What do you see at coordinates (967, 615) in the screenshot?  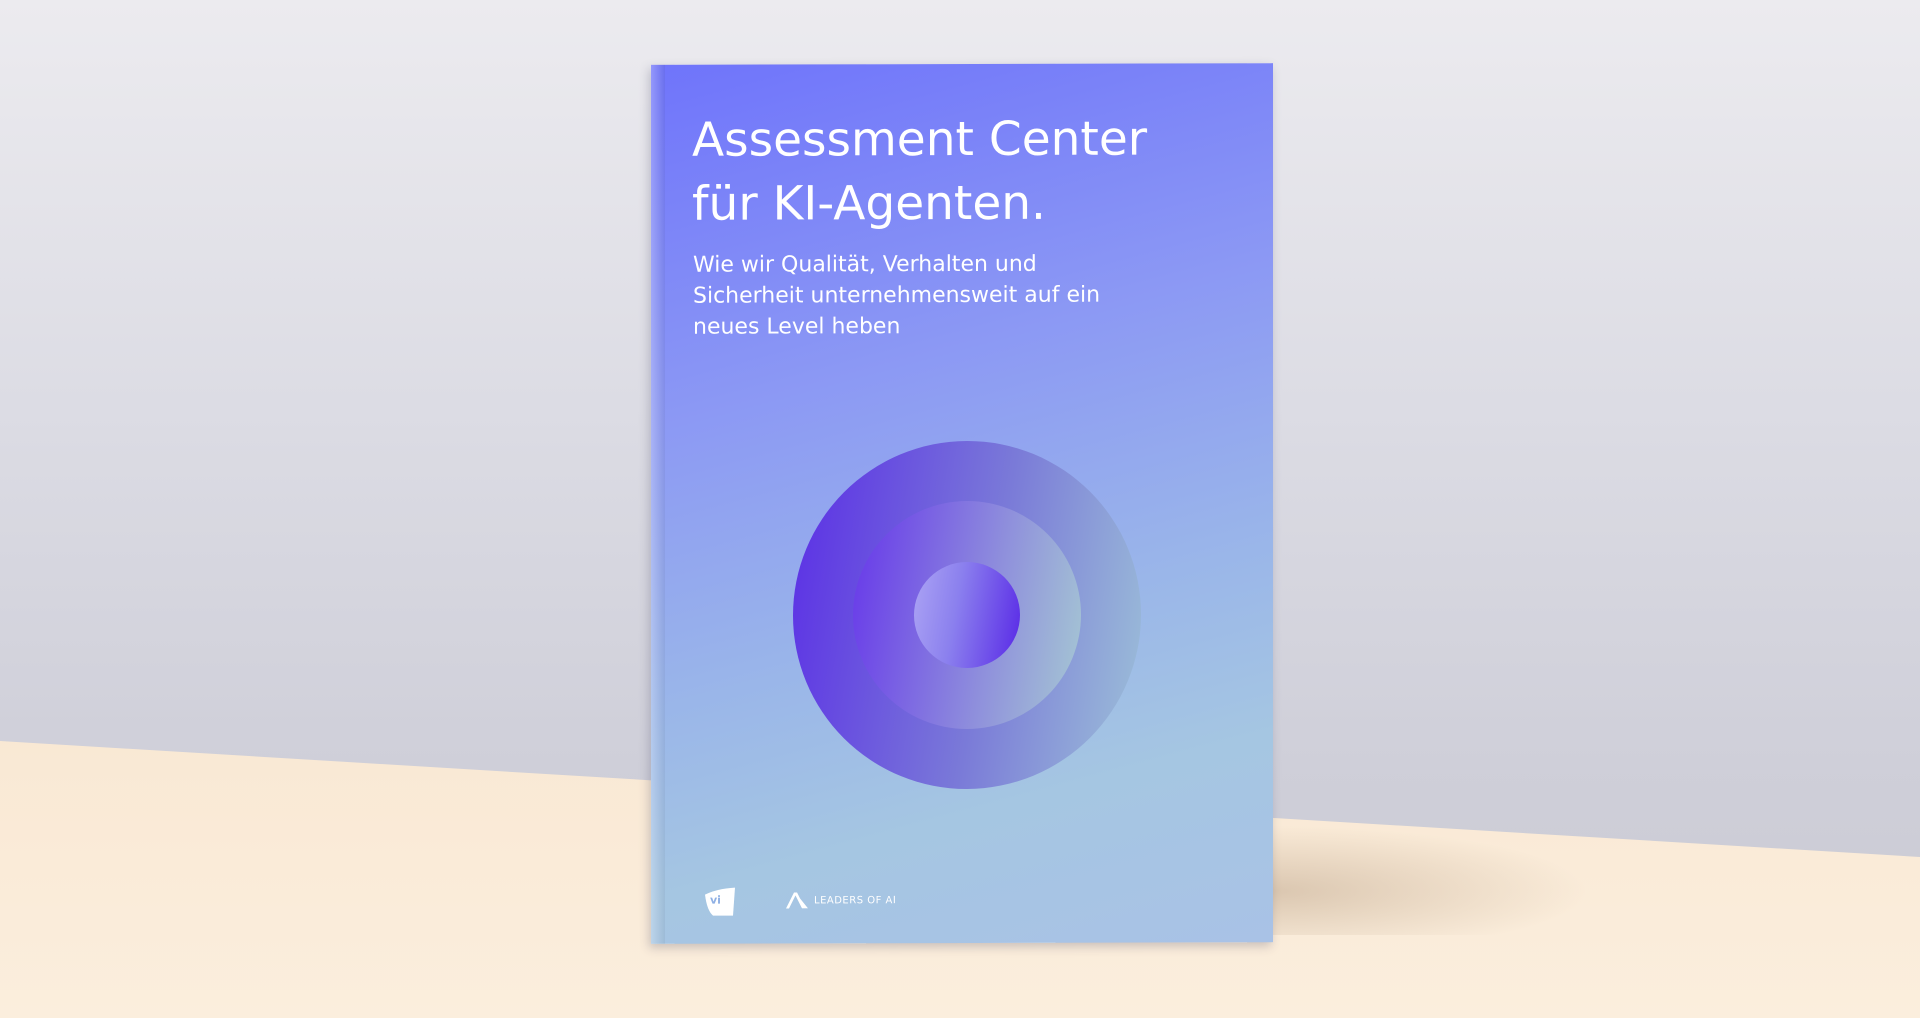 I see `inner-circle` at bounding box center [967, 615].